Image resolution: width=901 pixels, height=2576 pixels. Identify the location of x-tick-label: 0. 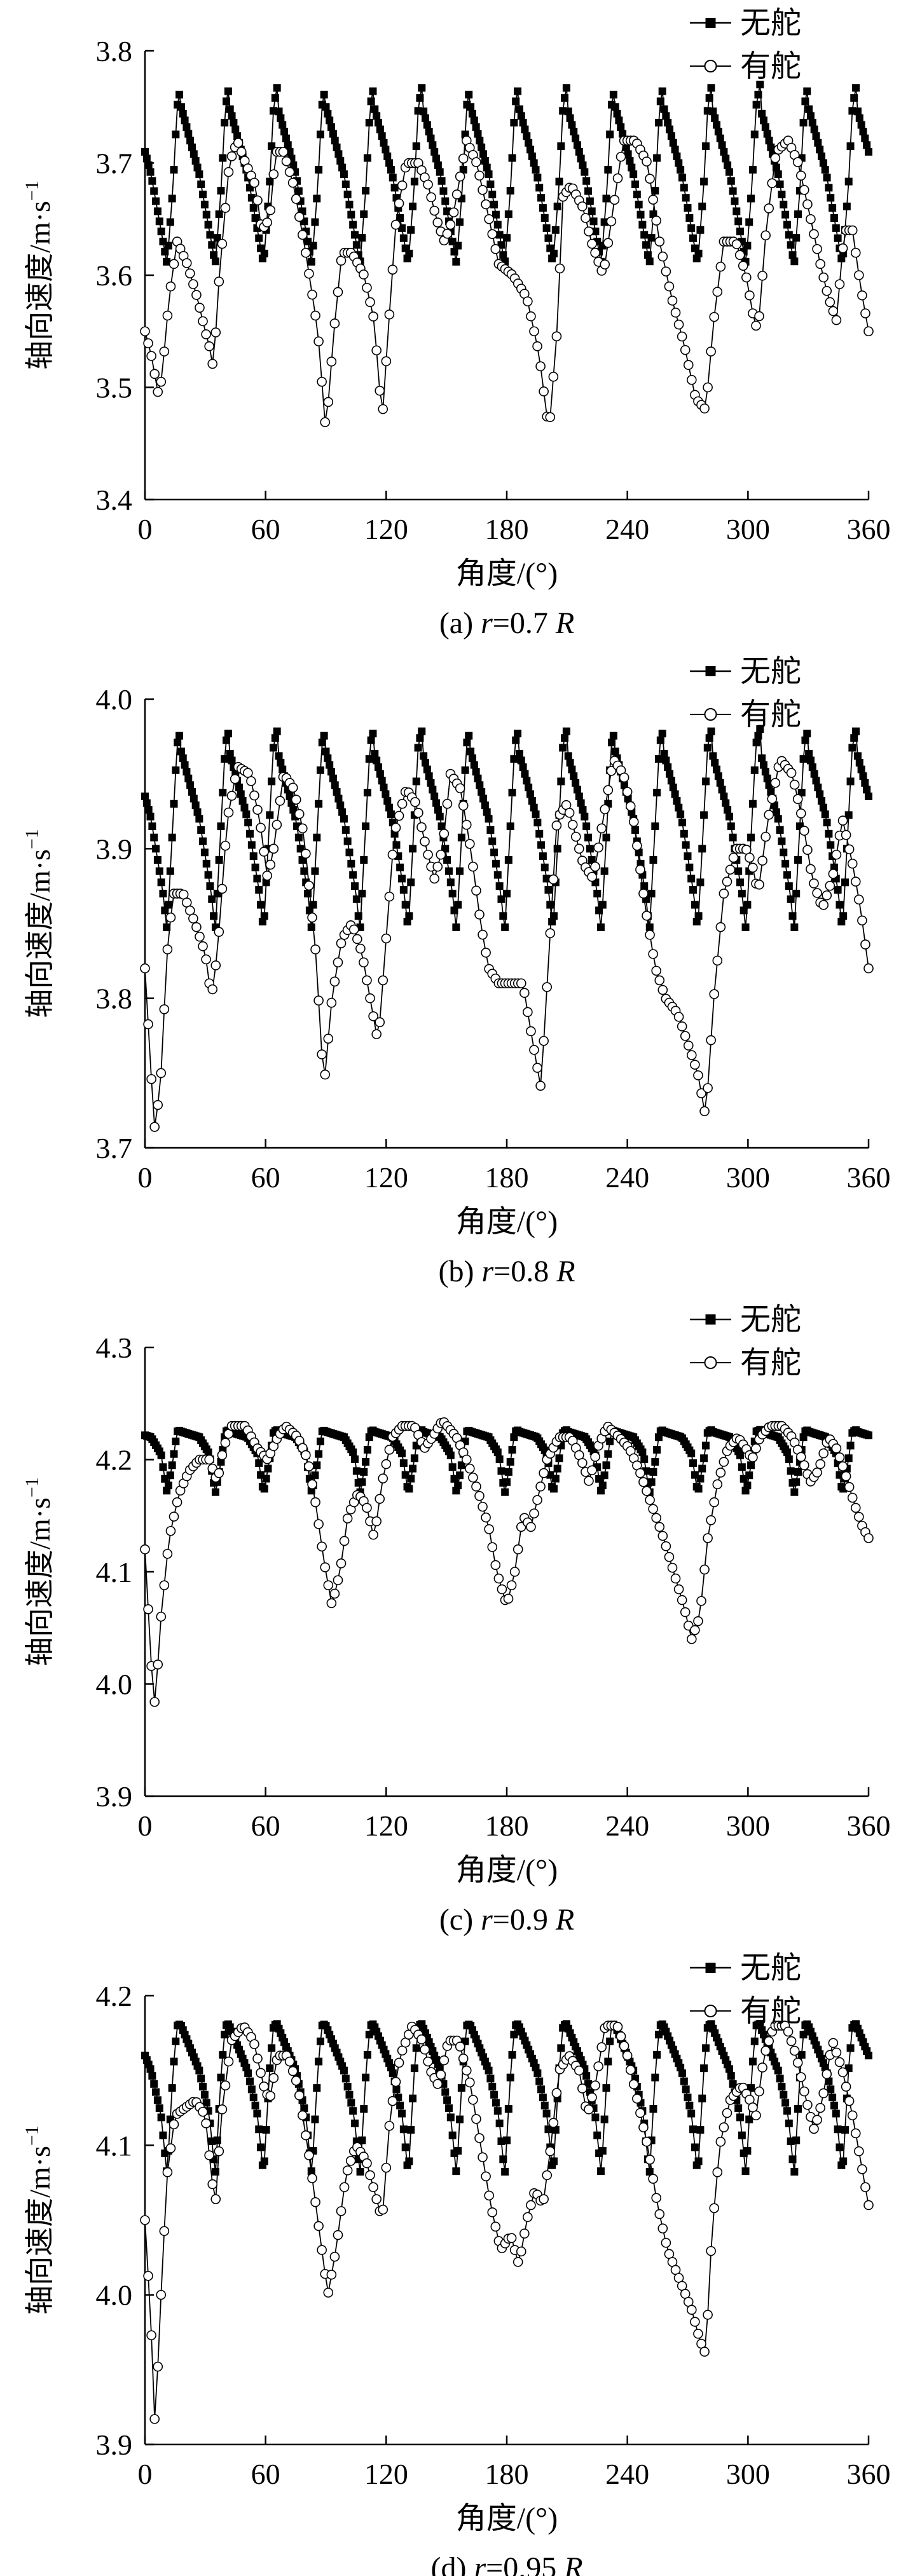
(145, 529).